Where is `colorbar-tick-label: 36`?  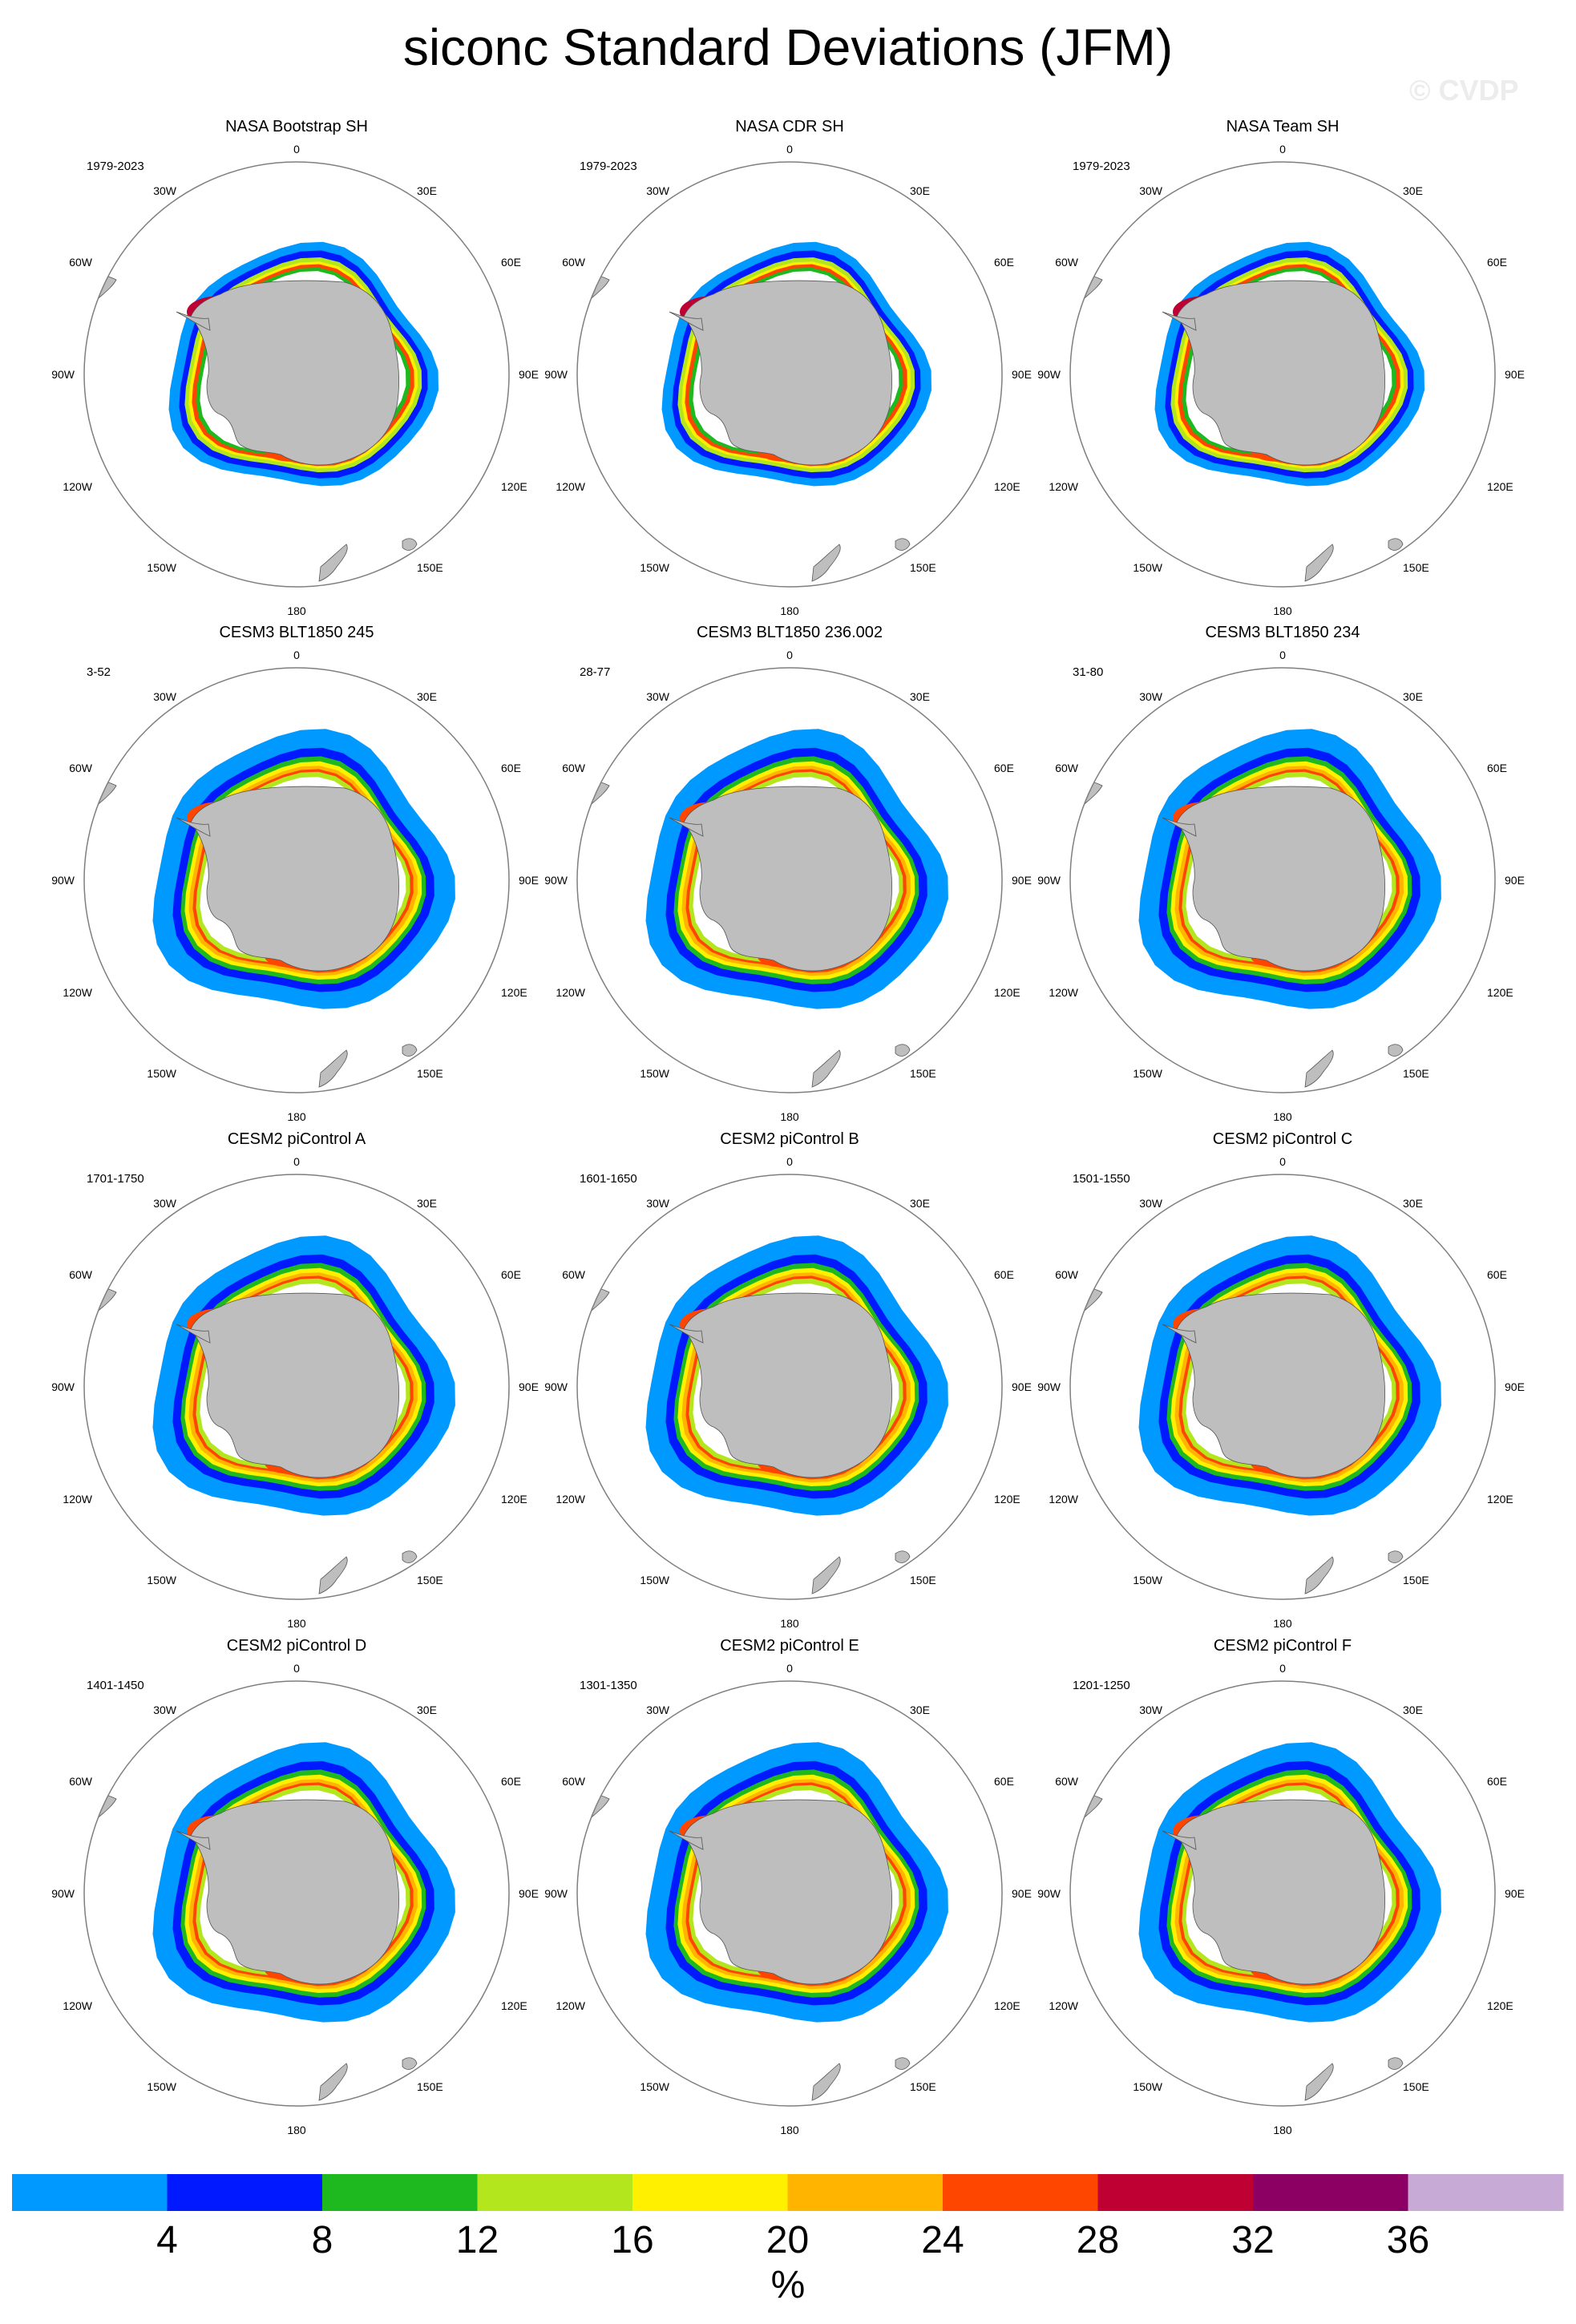
colorbar-tick-label: 36 is located at coordinates (1408, 2240).